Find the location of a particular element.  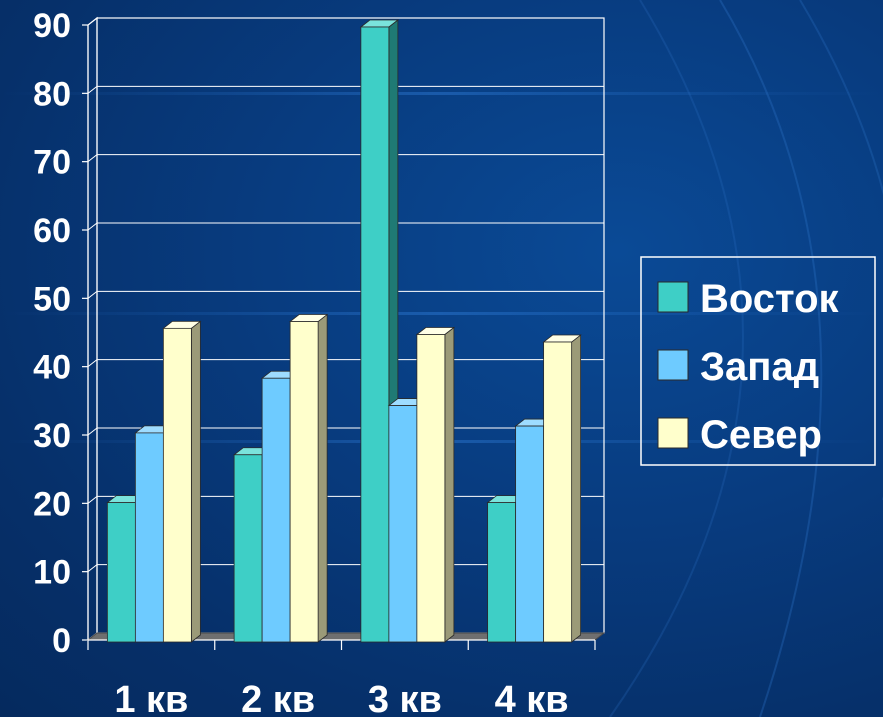

y-tick-label: 50 is located at coordinates (52, 299).